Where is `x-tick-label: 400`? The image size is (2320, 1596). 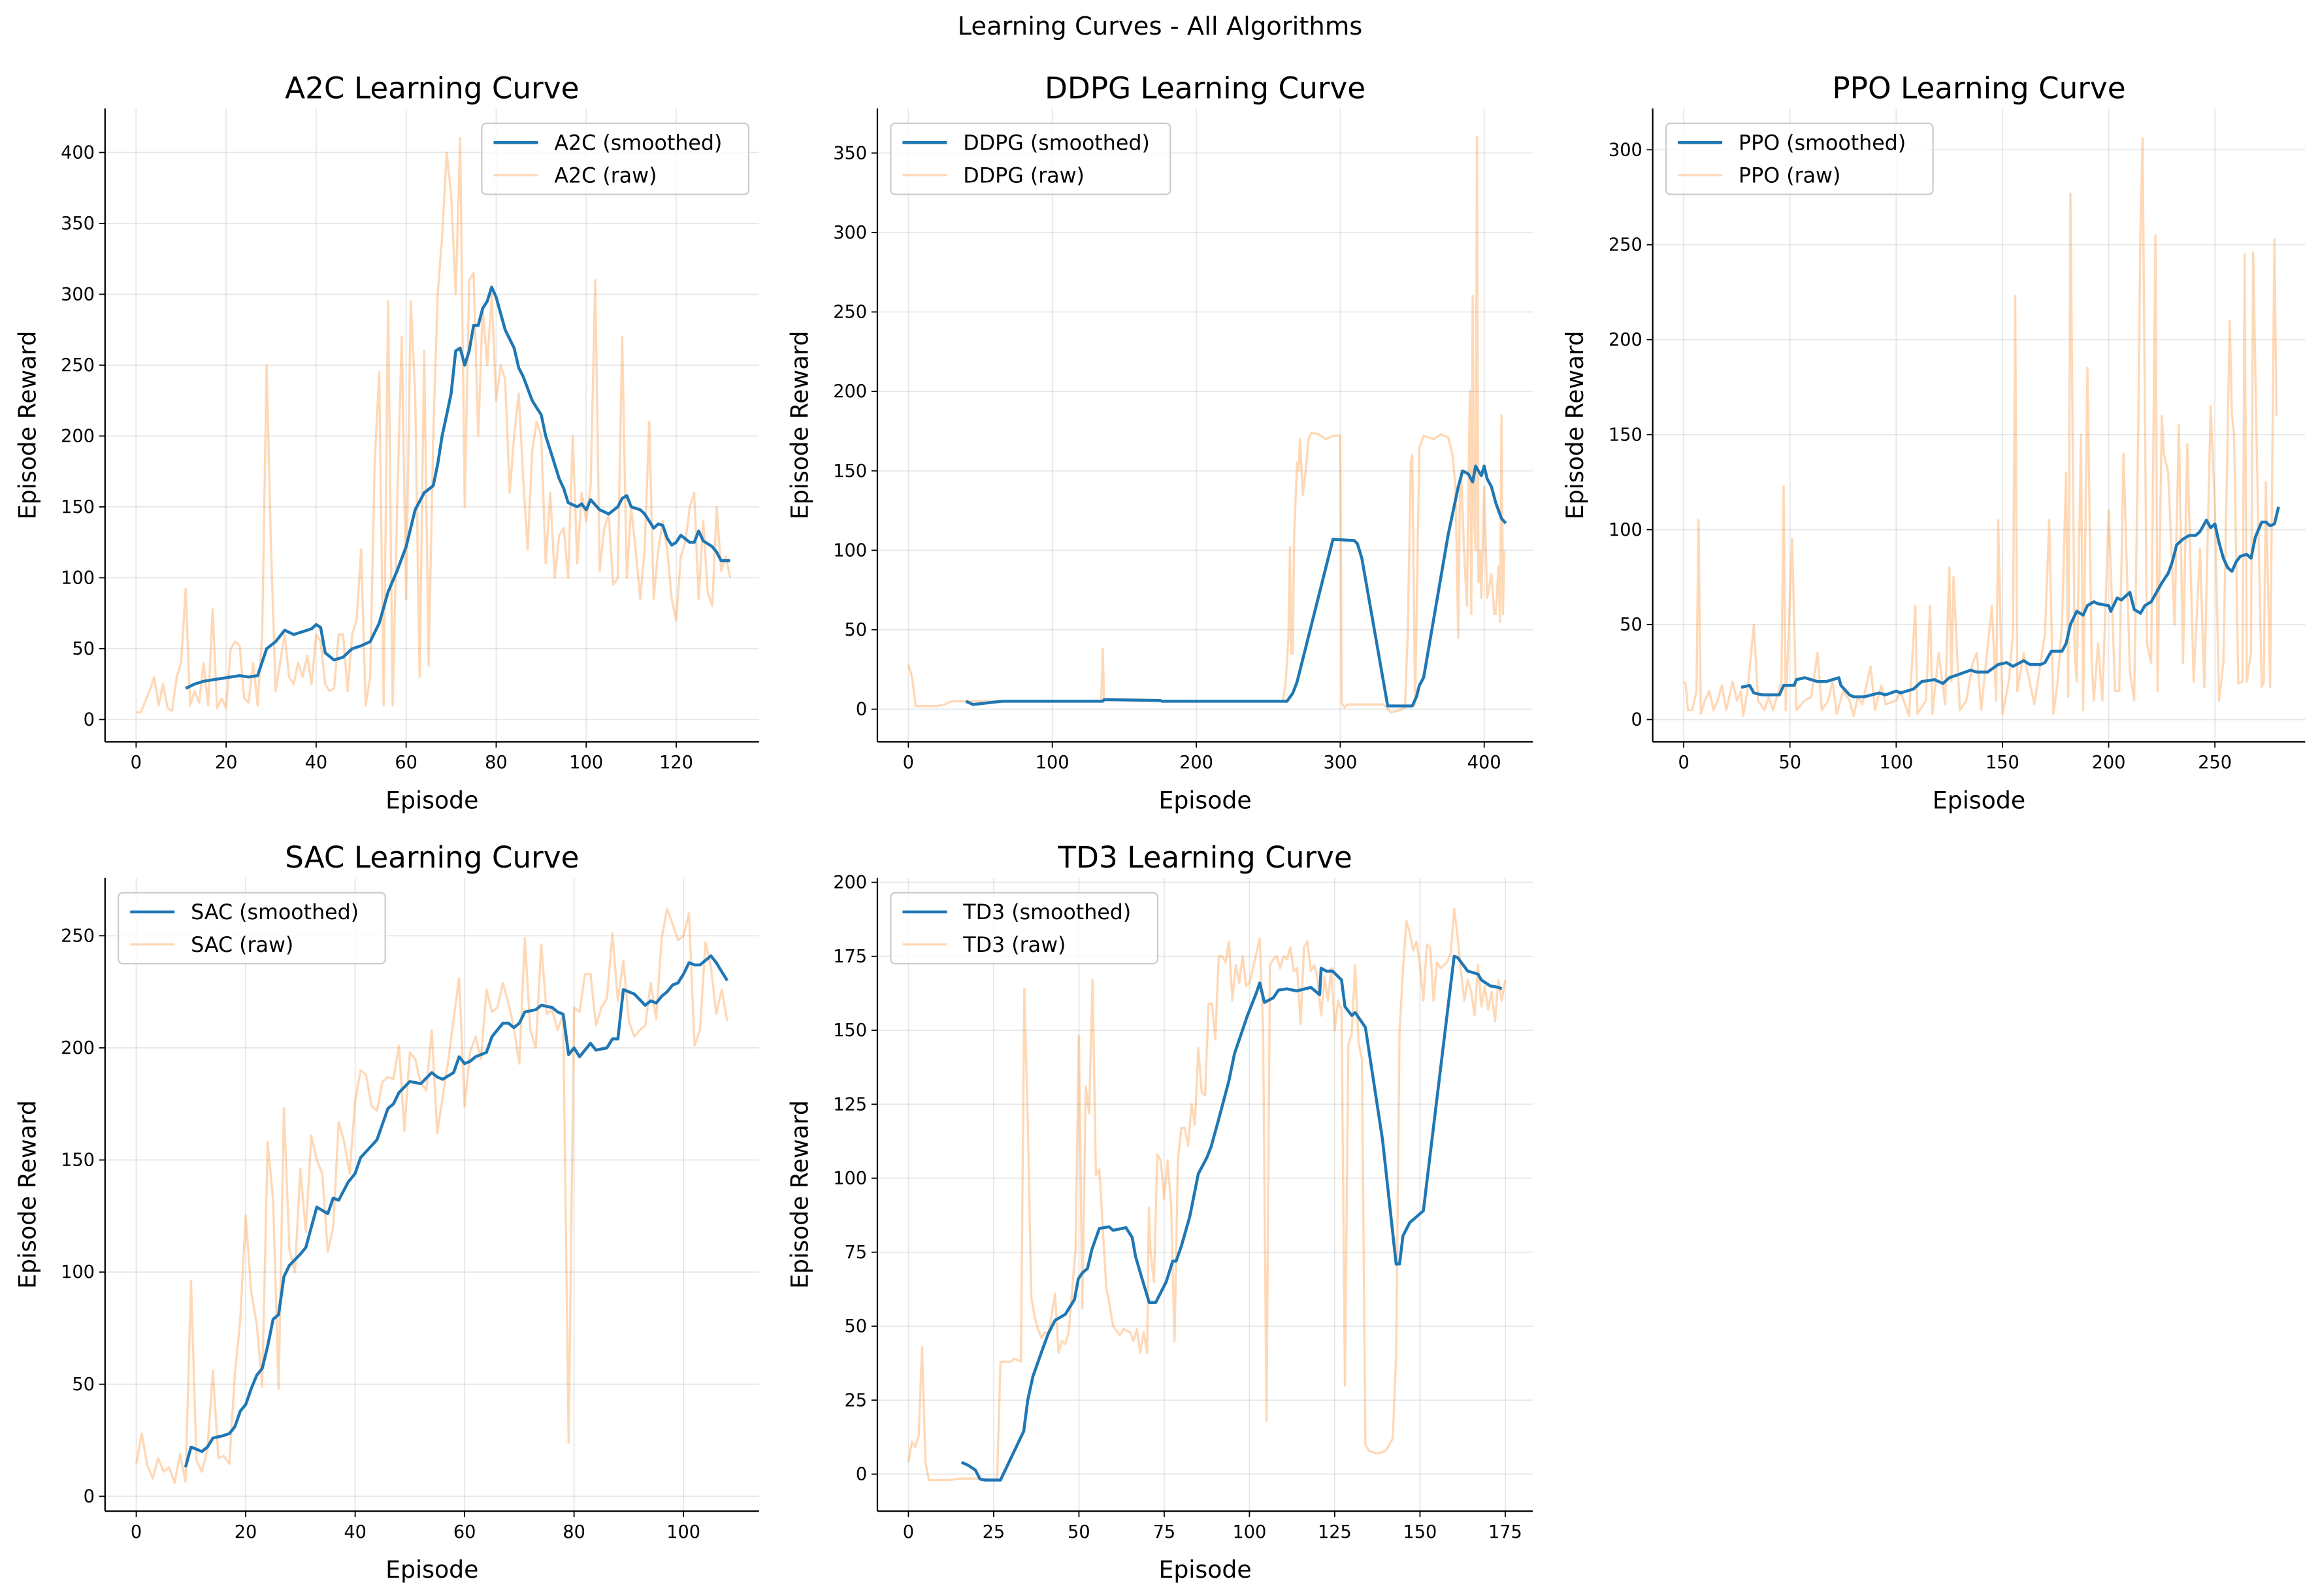 x-tick-label: 400 is located at coordinates (1484, 763).